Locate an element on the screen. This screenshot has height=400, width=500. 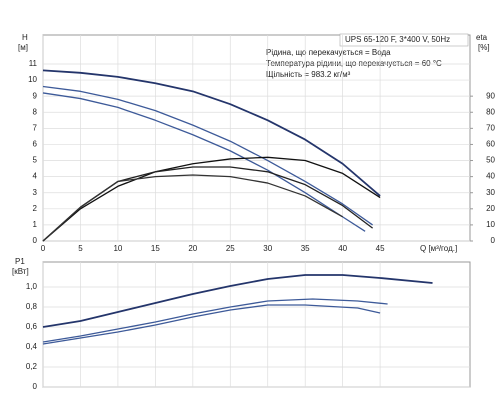
x-tick-label: 35 is located at coordinates (305, 248).